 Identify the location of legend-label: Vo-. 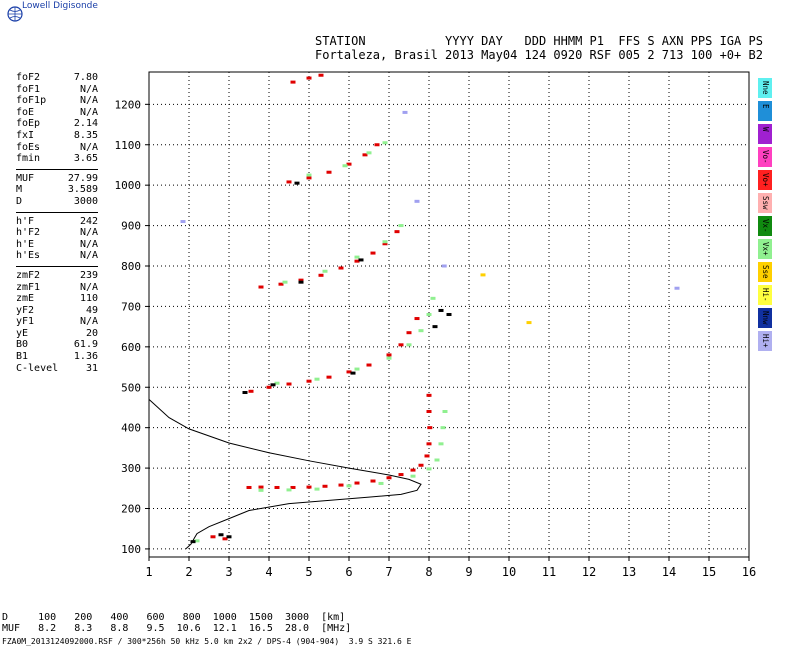
(765, 157).